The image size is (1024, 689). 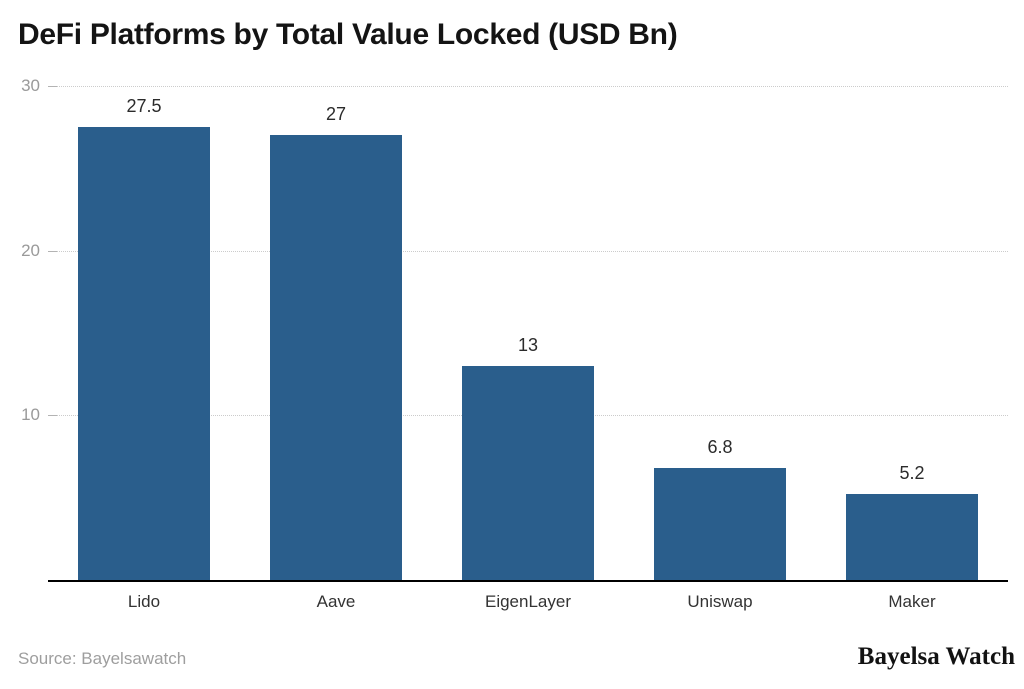 What do you see at coordinates (912, 537) in the screenshot?
I see `bar-maker` at bounding box center [912, 537].